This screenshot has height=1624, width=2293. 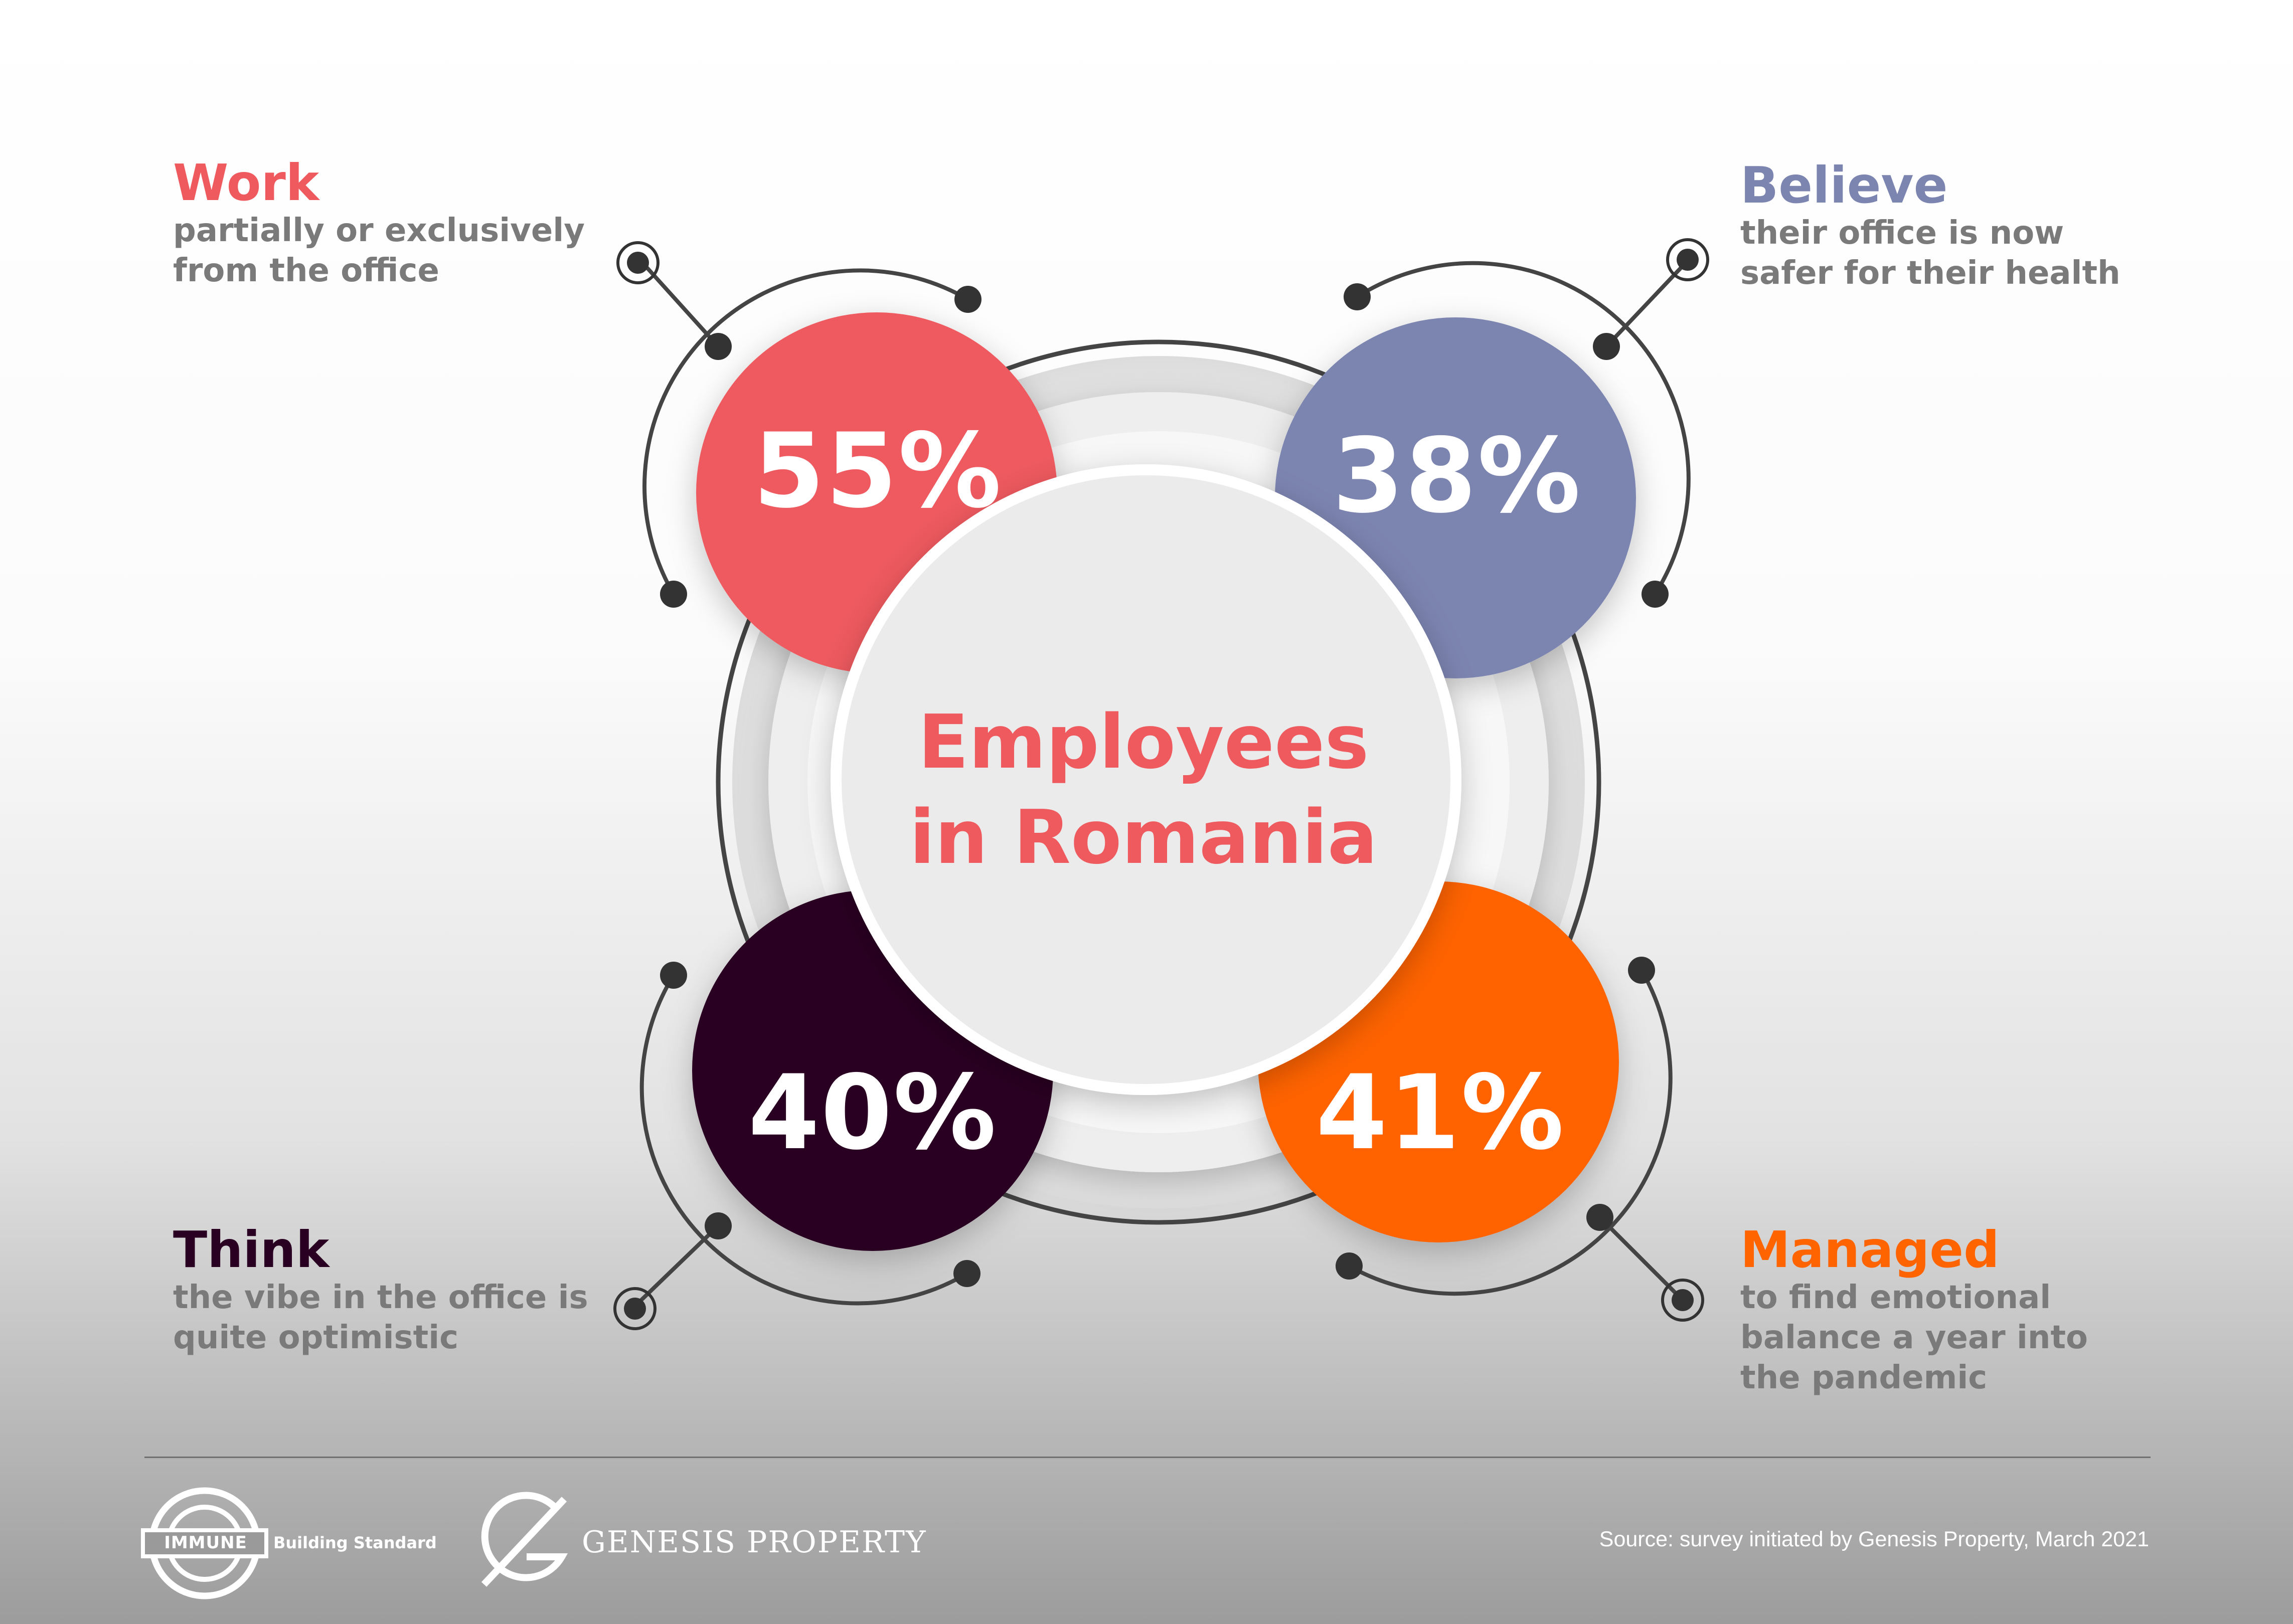 What do you see at coordinates (873, 1113) in the screenshot?
I see `stat-value-think: 40%` at bounding box center [873, 1113].